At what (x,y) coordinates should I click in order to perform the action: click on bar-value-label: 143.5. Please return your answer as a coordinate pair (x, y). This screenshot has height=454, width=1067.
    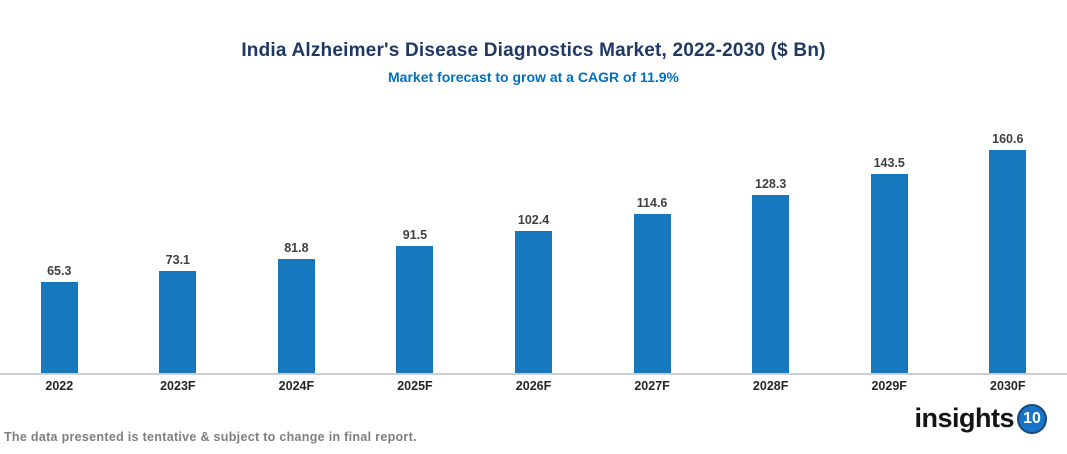
    Looking at the image, I should click on (889, 163).